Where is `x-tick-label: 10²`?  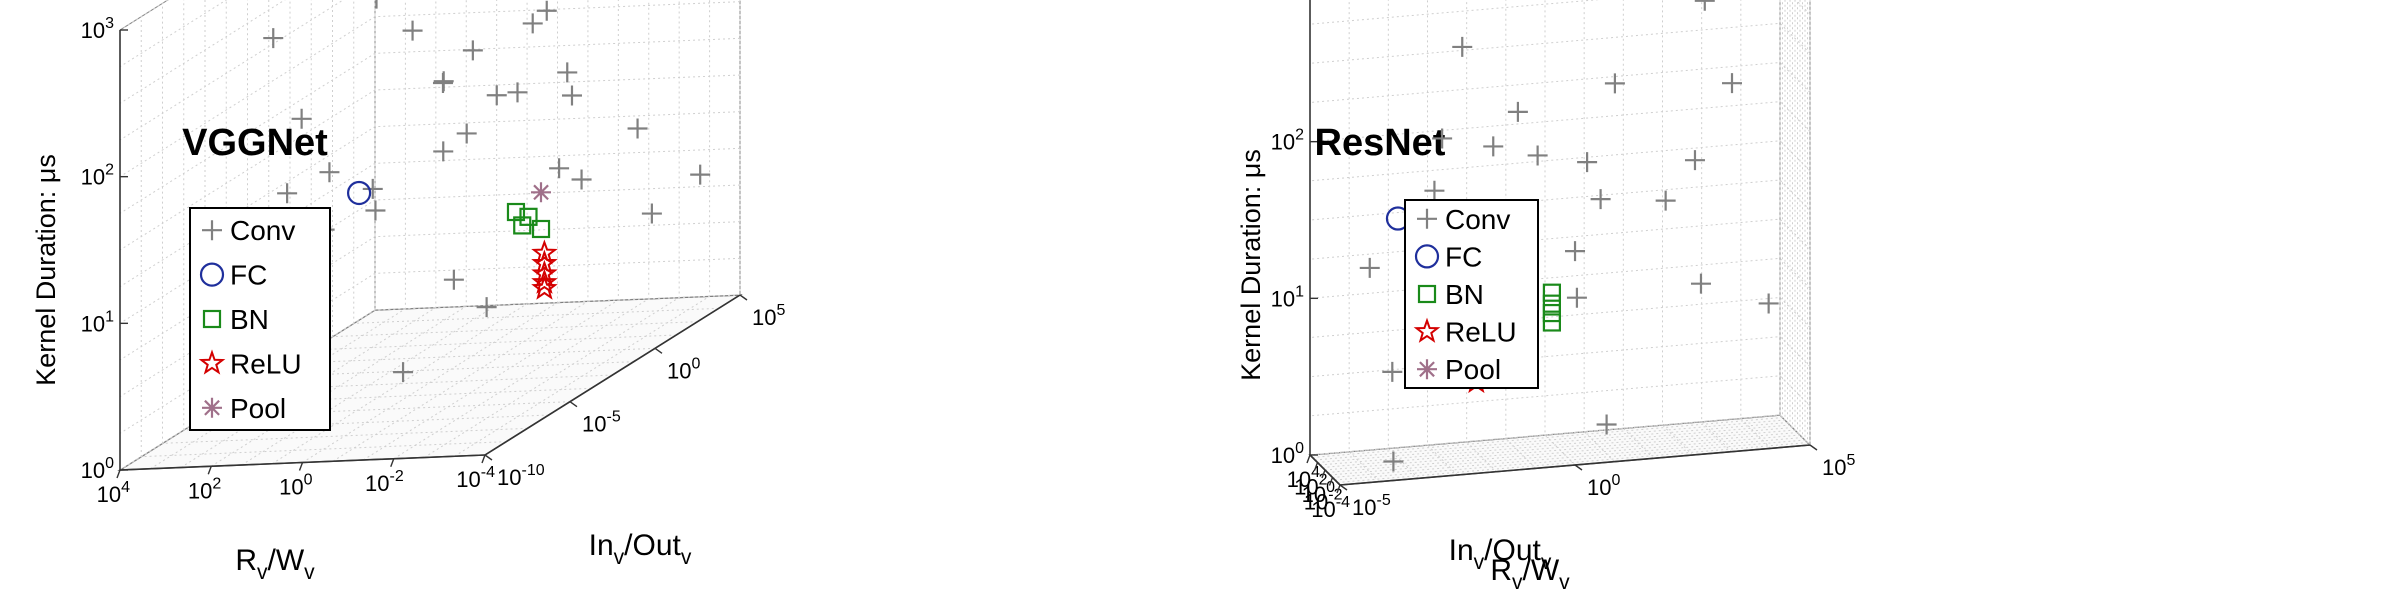 x-tick-label: 10² is located at coordinates (1310, 486).